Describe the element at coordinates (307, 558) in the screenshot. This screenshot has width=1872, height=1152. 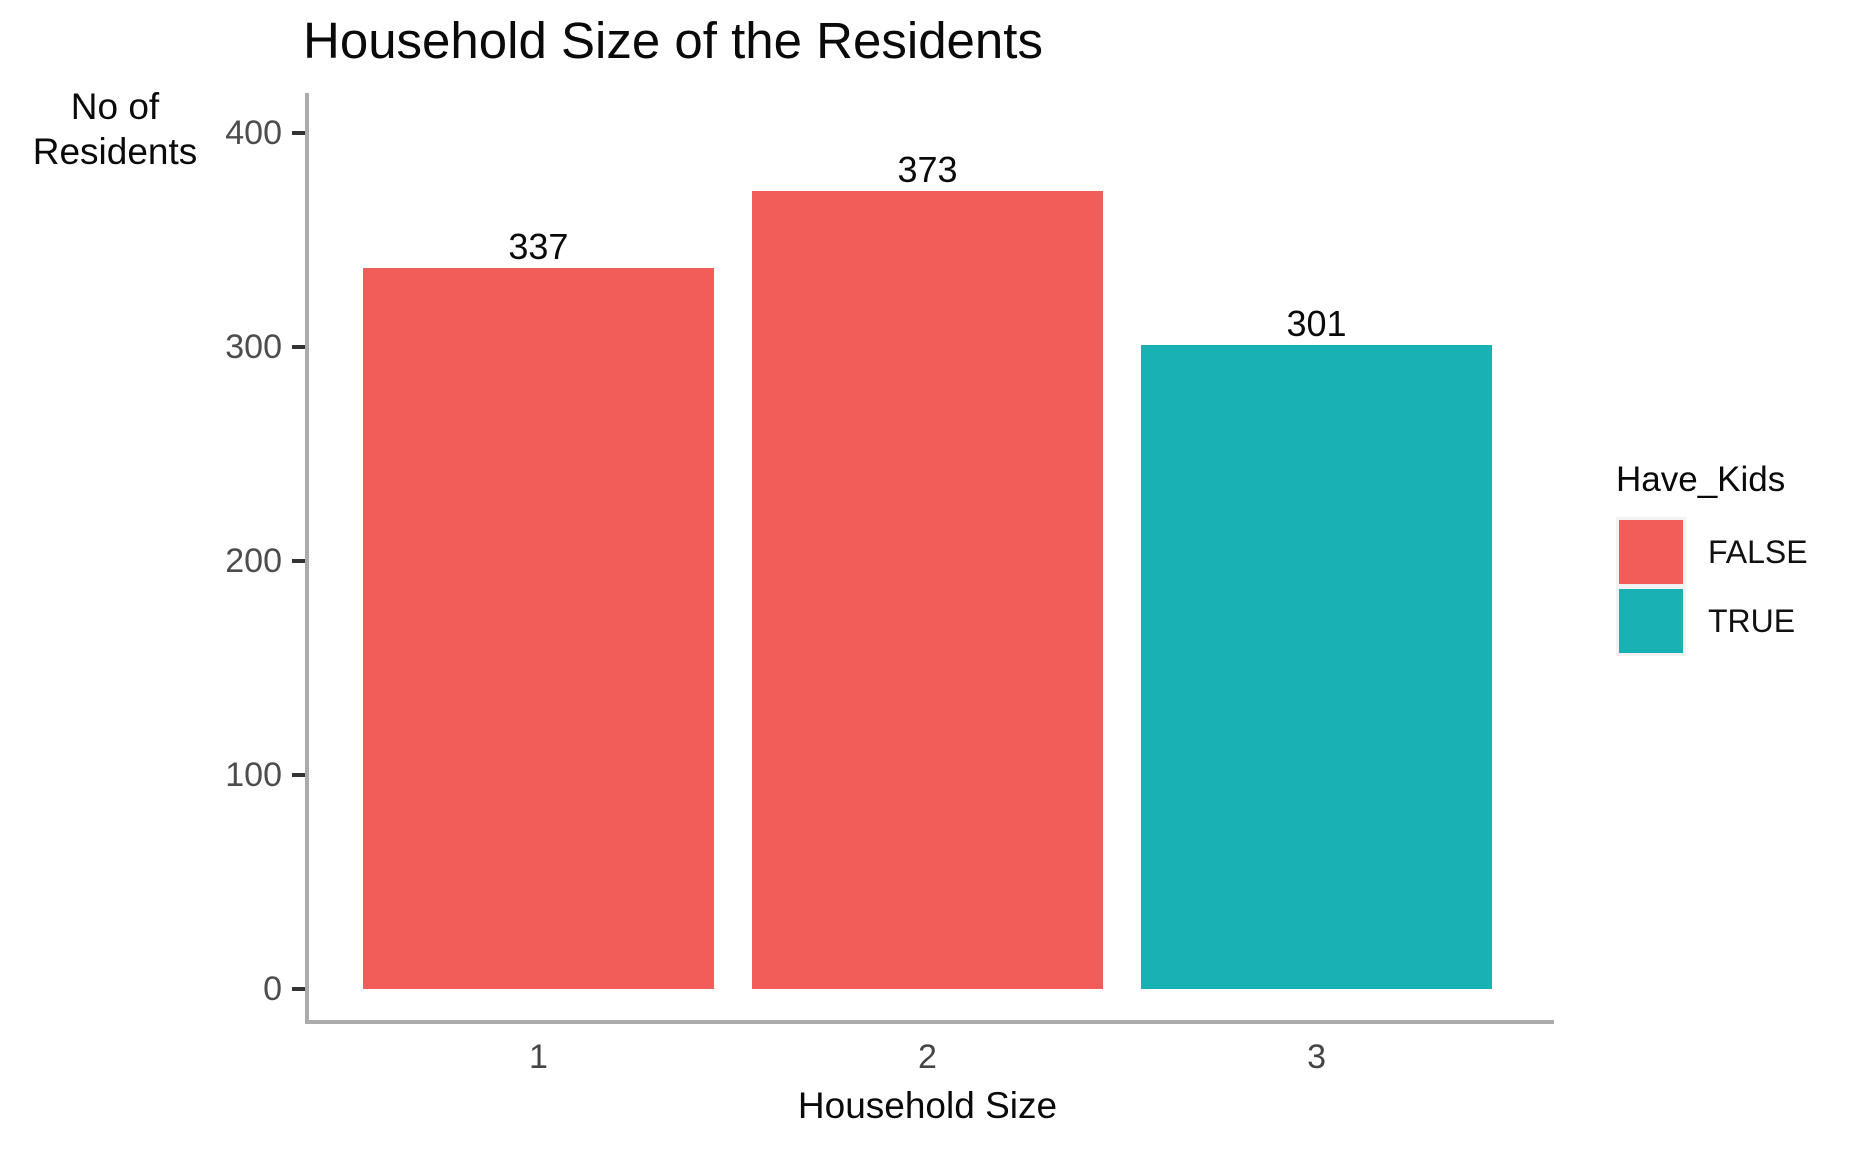
I see `y-axis-line` at that location.